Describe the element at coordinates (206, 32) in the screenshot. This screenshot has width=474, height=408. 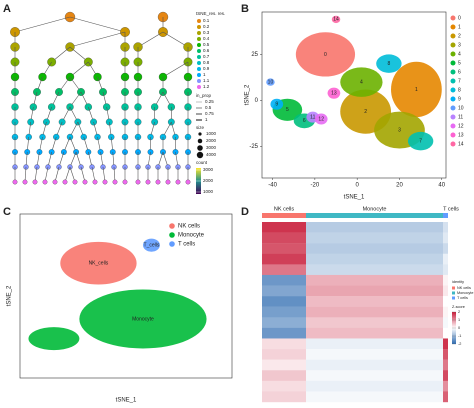
I see `legend-label: 0.3` at that location.